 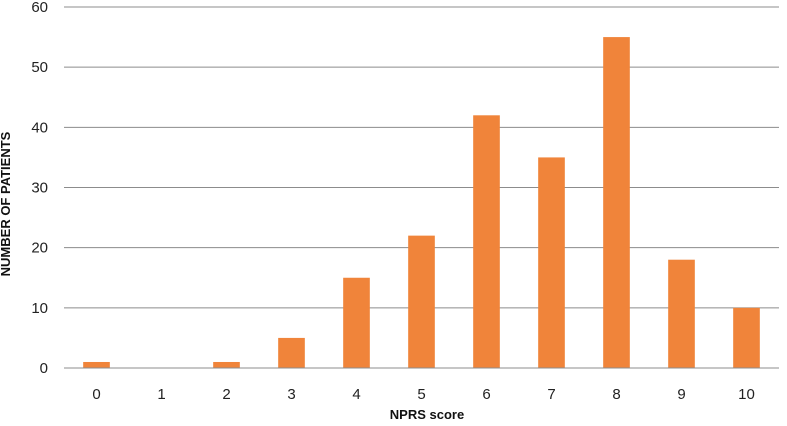 I want to click on y-tick-label: 20, so click(x=39, y=248).